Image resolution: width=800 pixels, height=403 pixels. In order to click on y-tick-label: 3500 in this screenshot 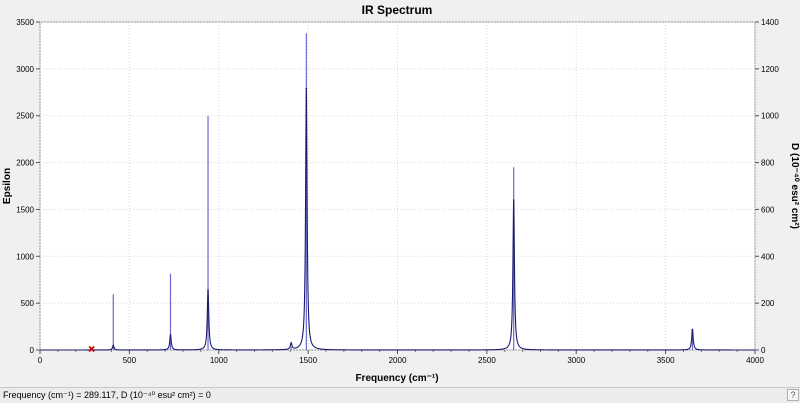, I will do `click(25, 22)`.